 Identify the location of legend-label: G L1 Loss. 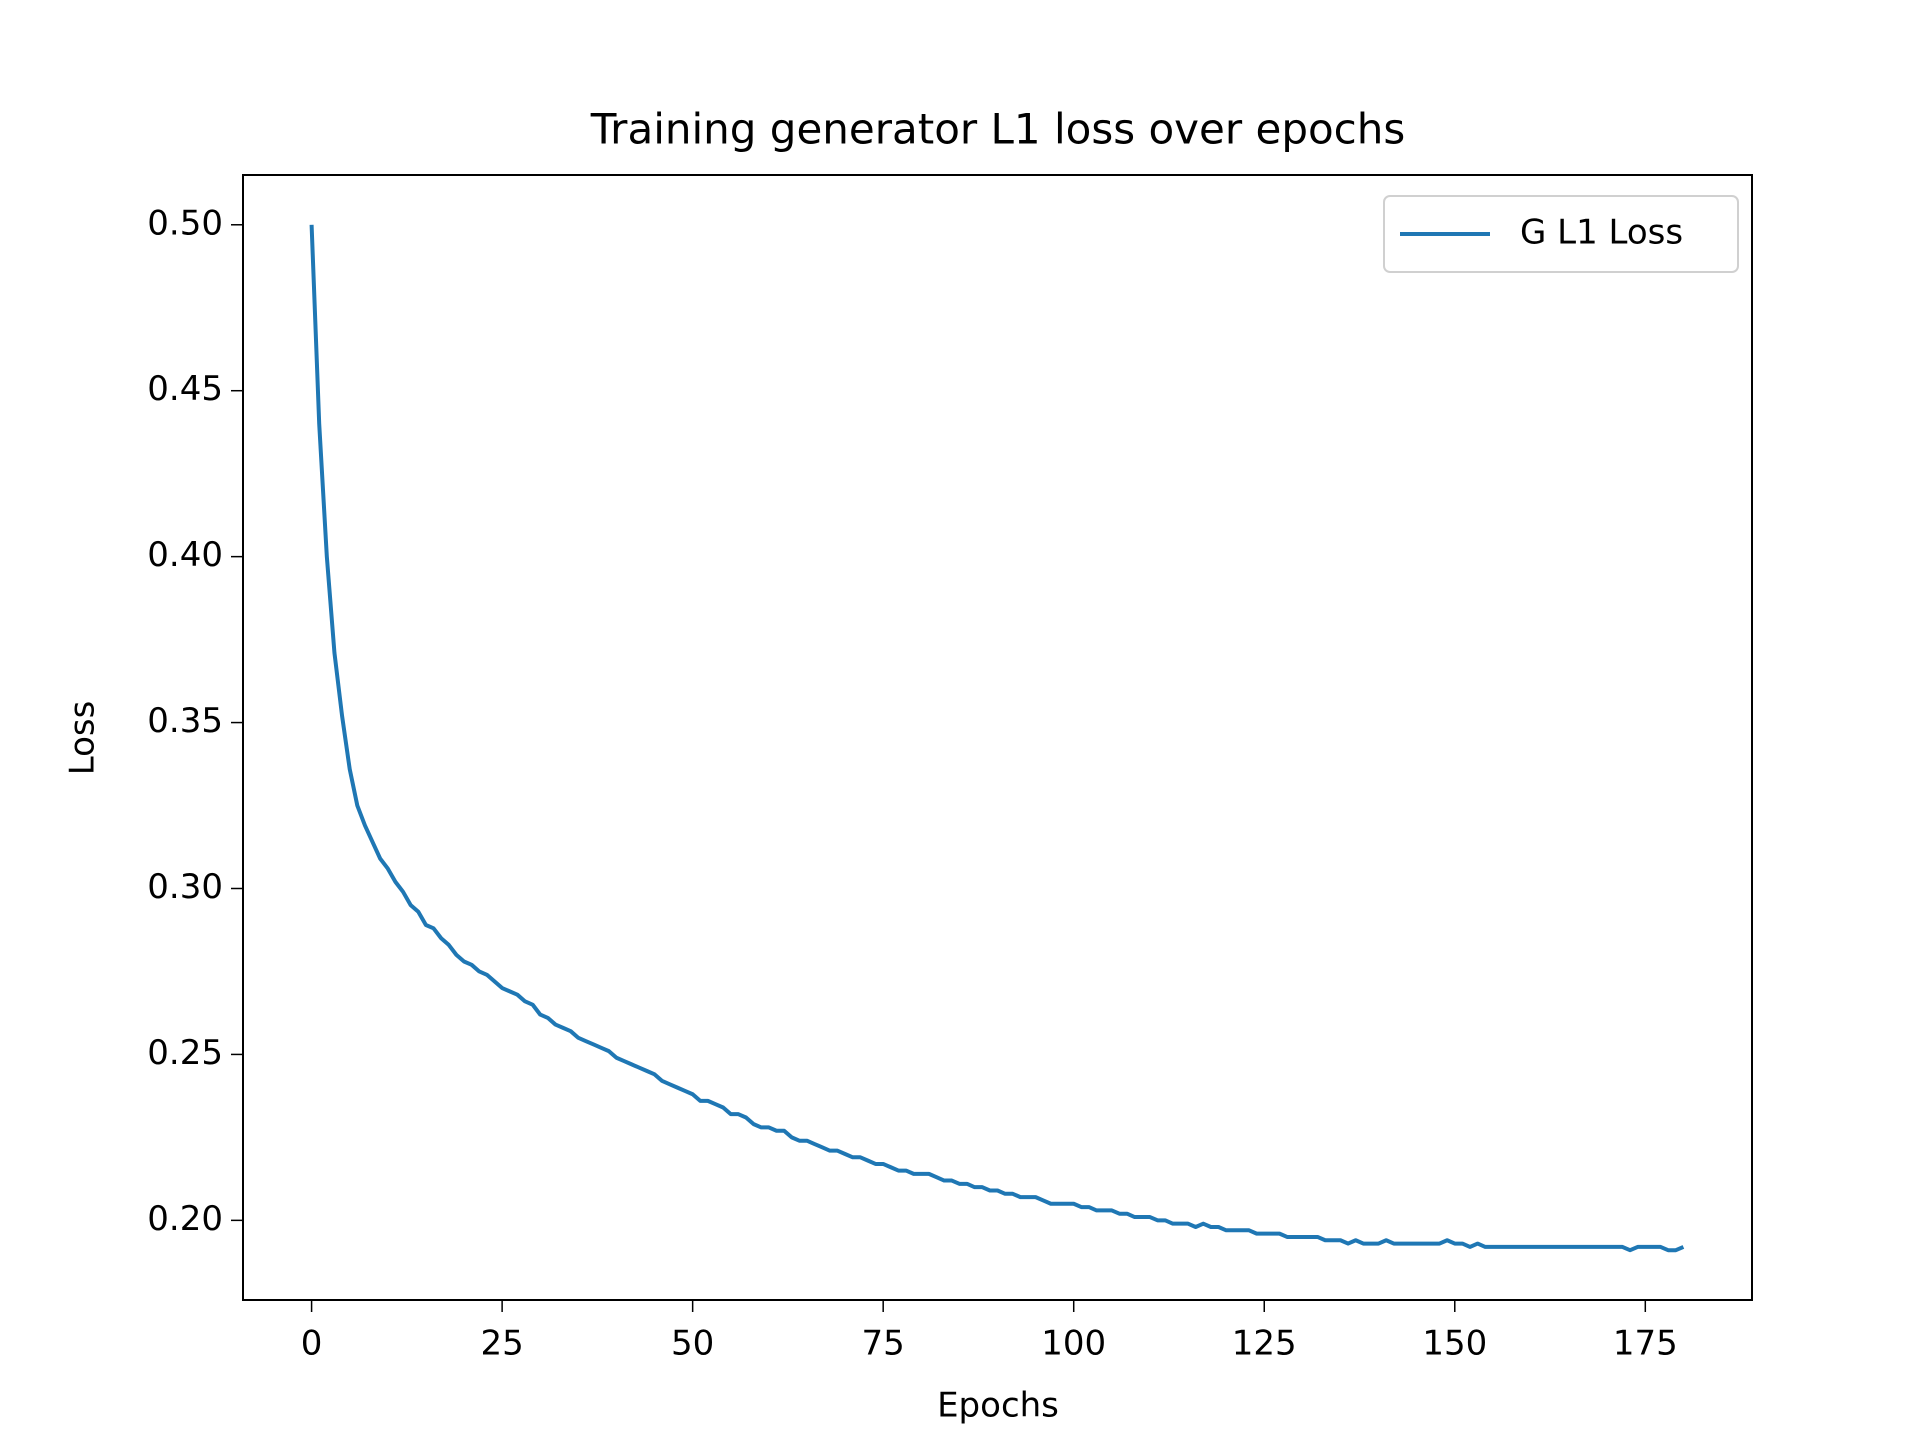
(1601, 233).